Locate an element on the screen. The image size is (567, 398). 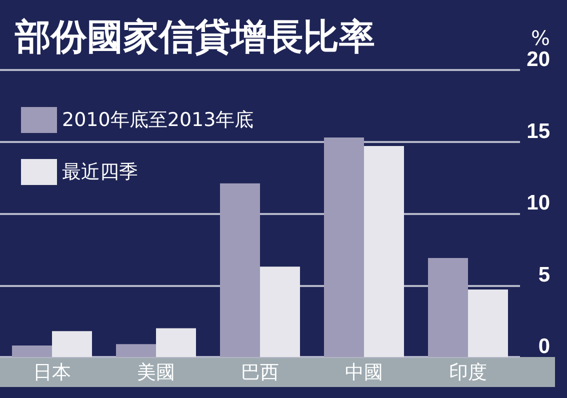
x-tick-label: 日本 is located at coordinates (52, 373).